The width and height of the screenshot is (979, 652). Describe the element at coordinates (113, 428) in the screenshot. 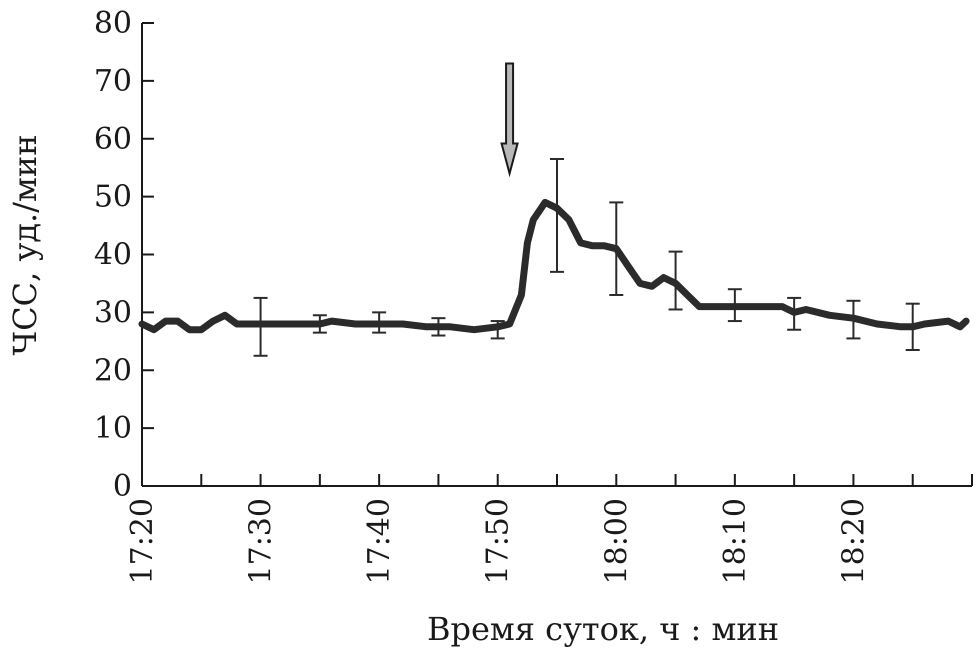

I see `y-tick-label: 10` at that location.